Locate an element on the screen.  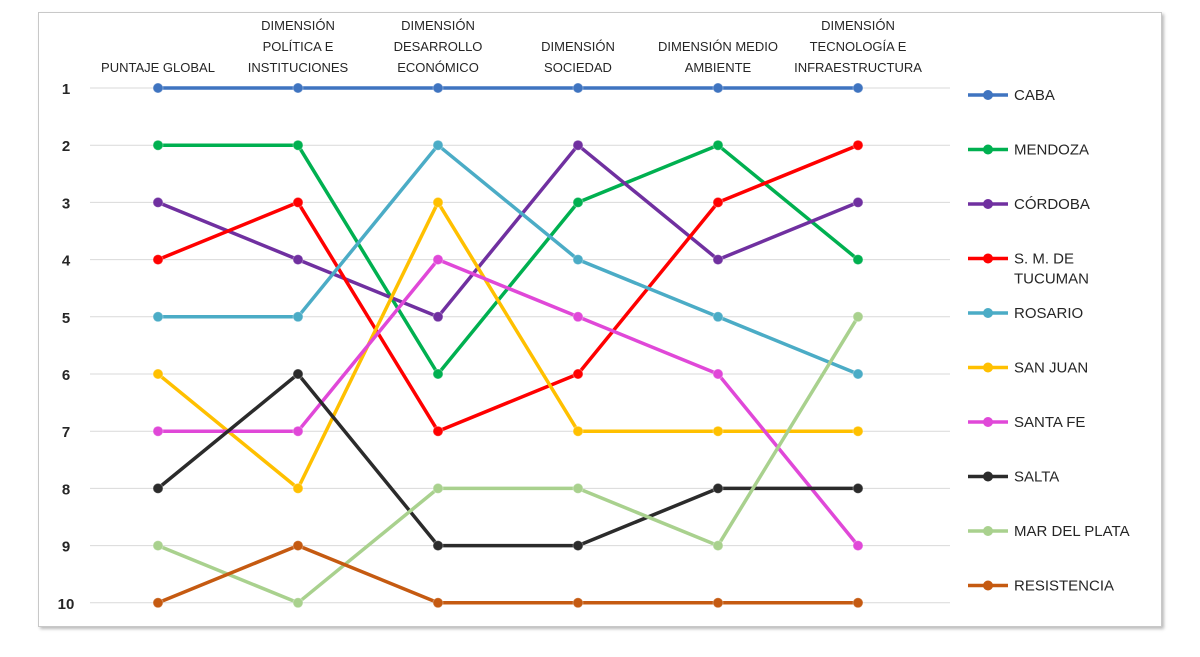
x-category-label: TECNOLOGÍA E is located at coordinates (858, 46).